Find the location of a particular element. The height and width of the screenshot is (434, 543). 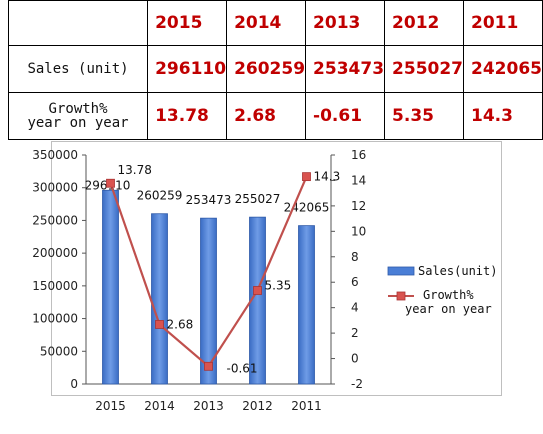

right-axis-tick-label: 6 is located at coordinates (355, 282).